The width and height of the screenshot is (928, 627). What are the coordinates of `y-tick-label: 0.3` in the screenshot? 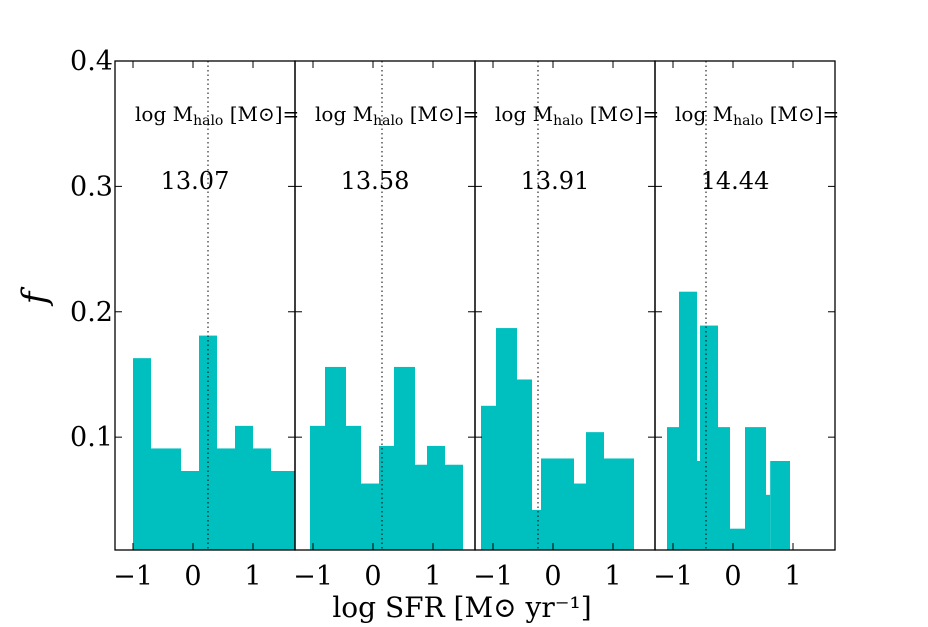 It's located at (91, 186).